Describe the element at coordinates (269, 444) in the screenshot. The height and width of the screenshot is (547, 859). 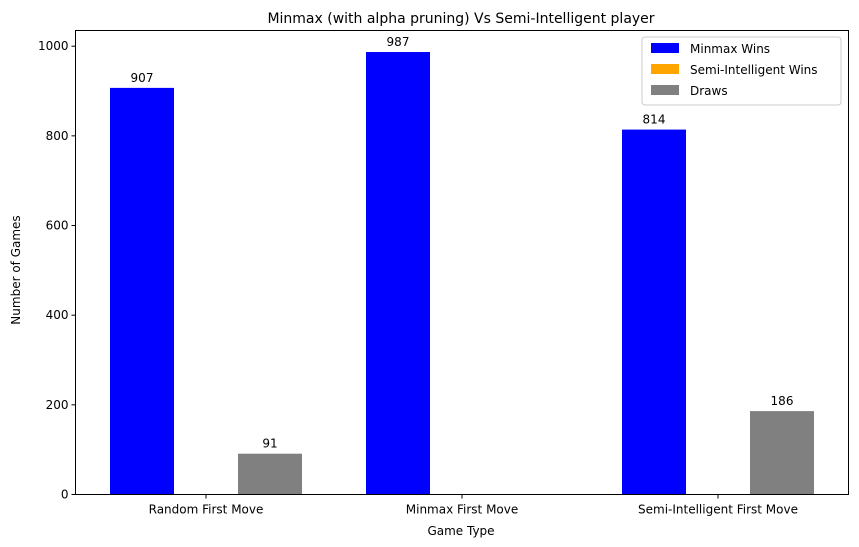
I see `bar-value-label: 91` at that location.